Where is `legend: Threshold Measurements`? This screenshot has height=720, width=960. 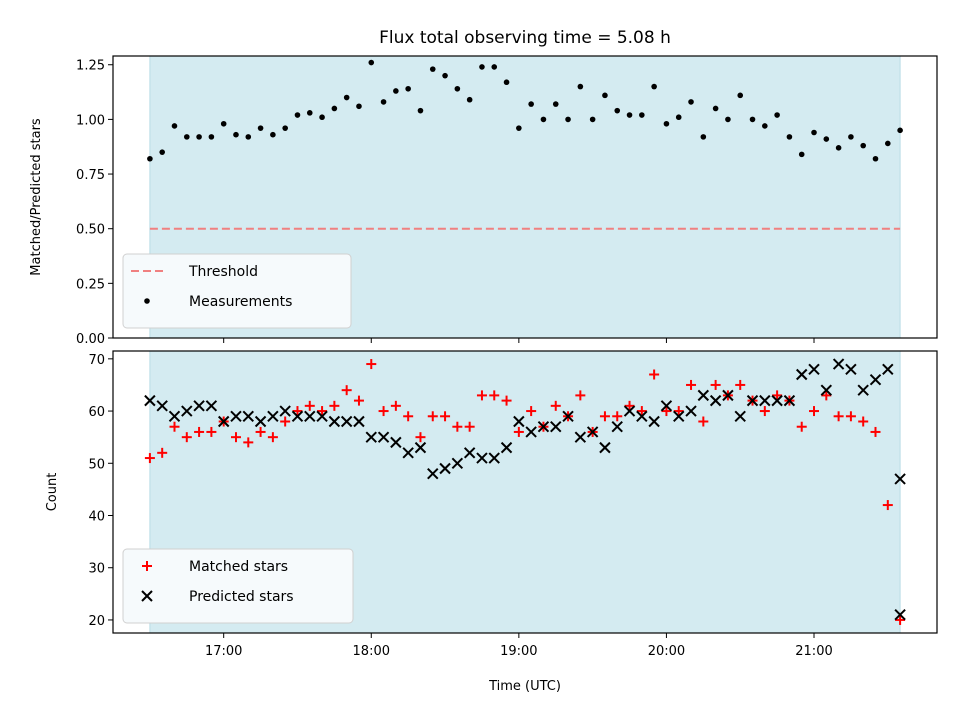 legend: Threshold Measurements is located at coordinates (237, 291).